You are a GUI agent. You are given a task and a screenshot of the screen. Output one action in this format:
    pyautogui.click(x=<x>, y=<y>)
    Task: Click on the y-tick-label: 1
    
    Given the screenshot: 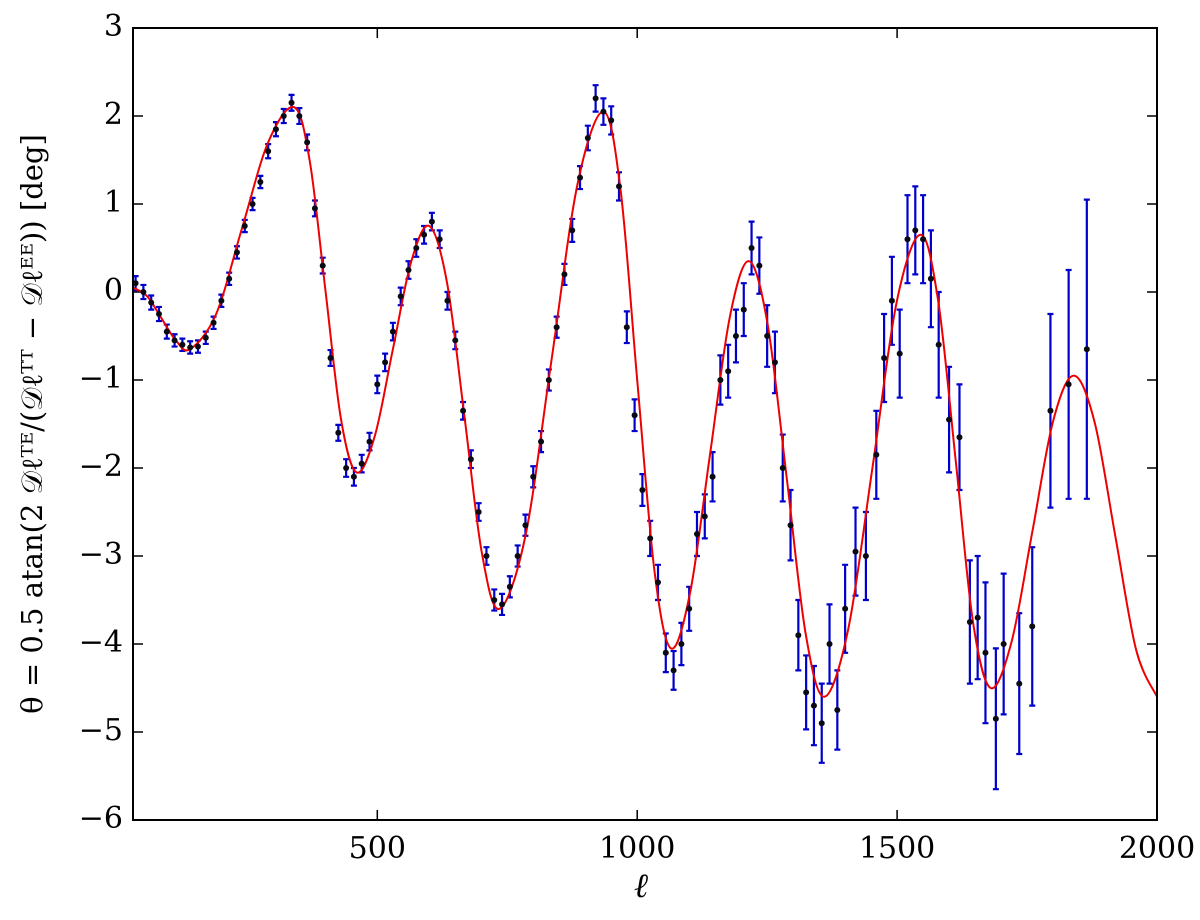 What is the action you would take?
    pyautogui.click(x=113, y=202)
    